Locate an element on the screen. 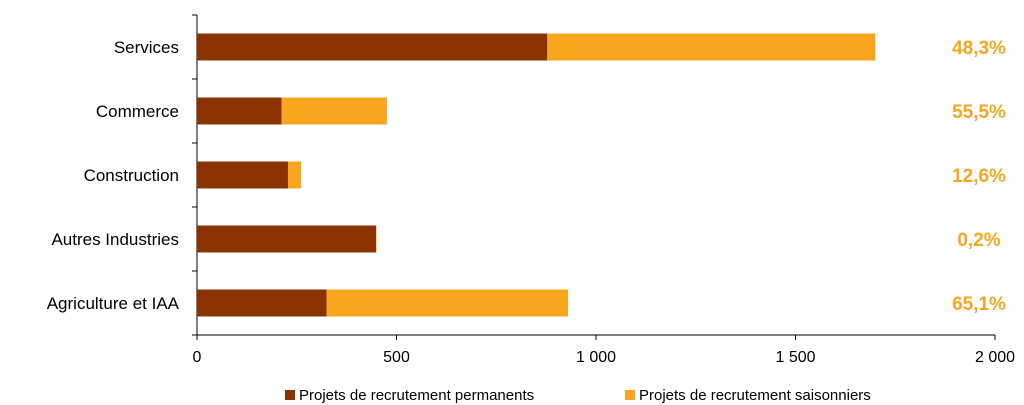  percent-label: 12,6% is located at coordinates (979, 176).